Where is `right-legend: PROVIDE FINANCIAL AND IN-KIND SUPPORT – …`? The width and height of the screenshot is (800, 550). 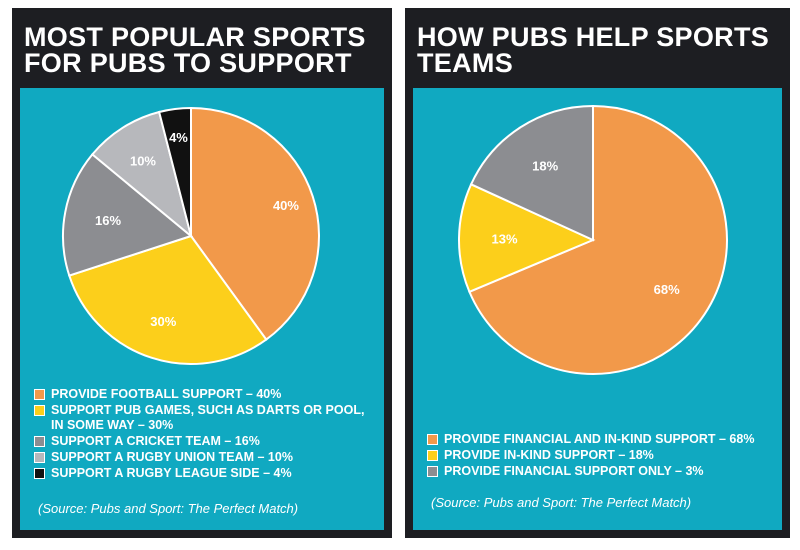 right-legend: PROVIDE FINANCIAL AND IN-KIND SUPPORT – … is located at coordinates (601, 456).